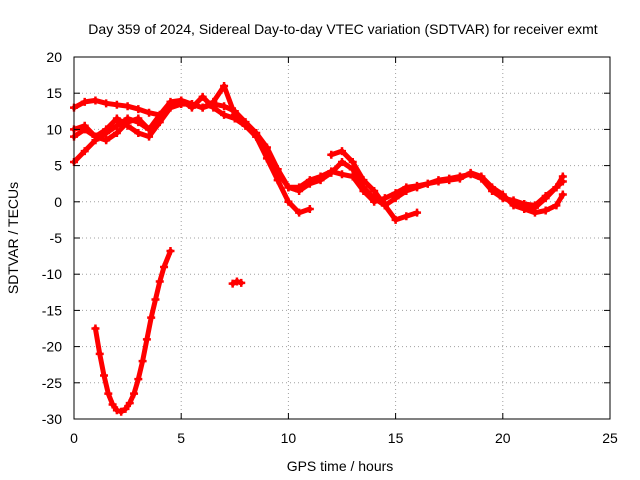  Describe the element at coordinates (56, 238) in the screenshot. I see `y-tick-label: -5` at that location.